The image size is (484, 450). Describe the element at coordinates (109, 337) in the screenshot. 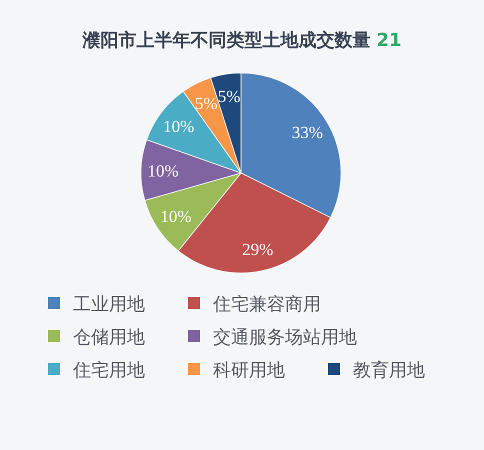

I see `legend-label: 仓储用地` at that location.